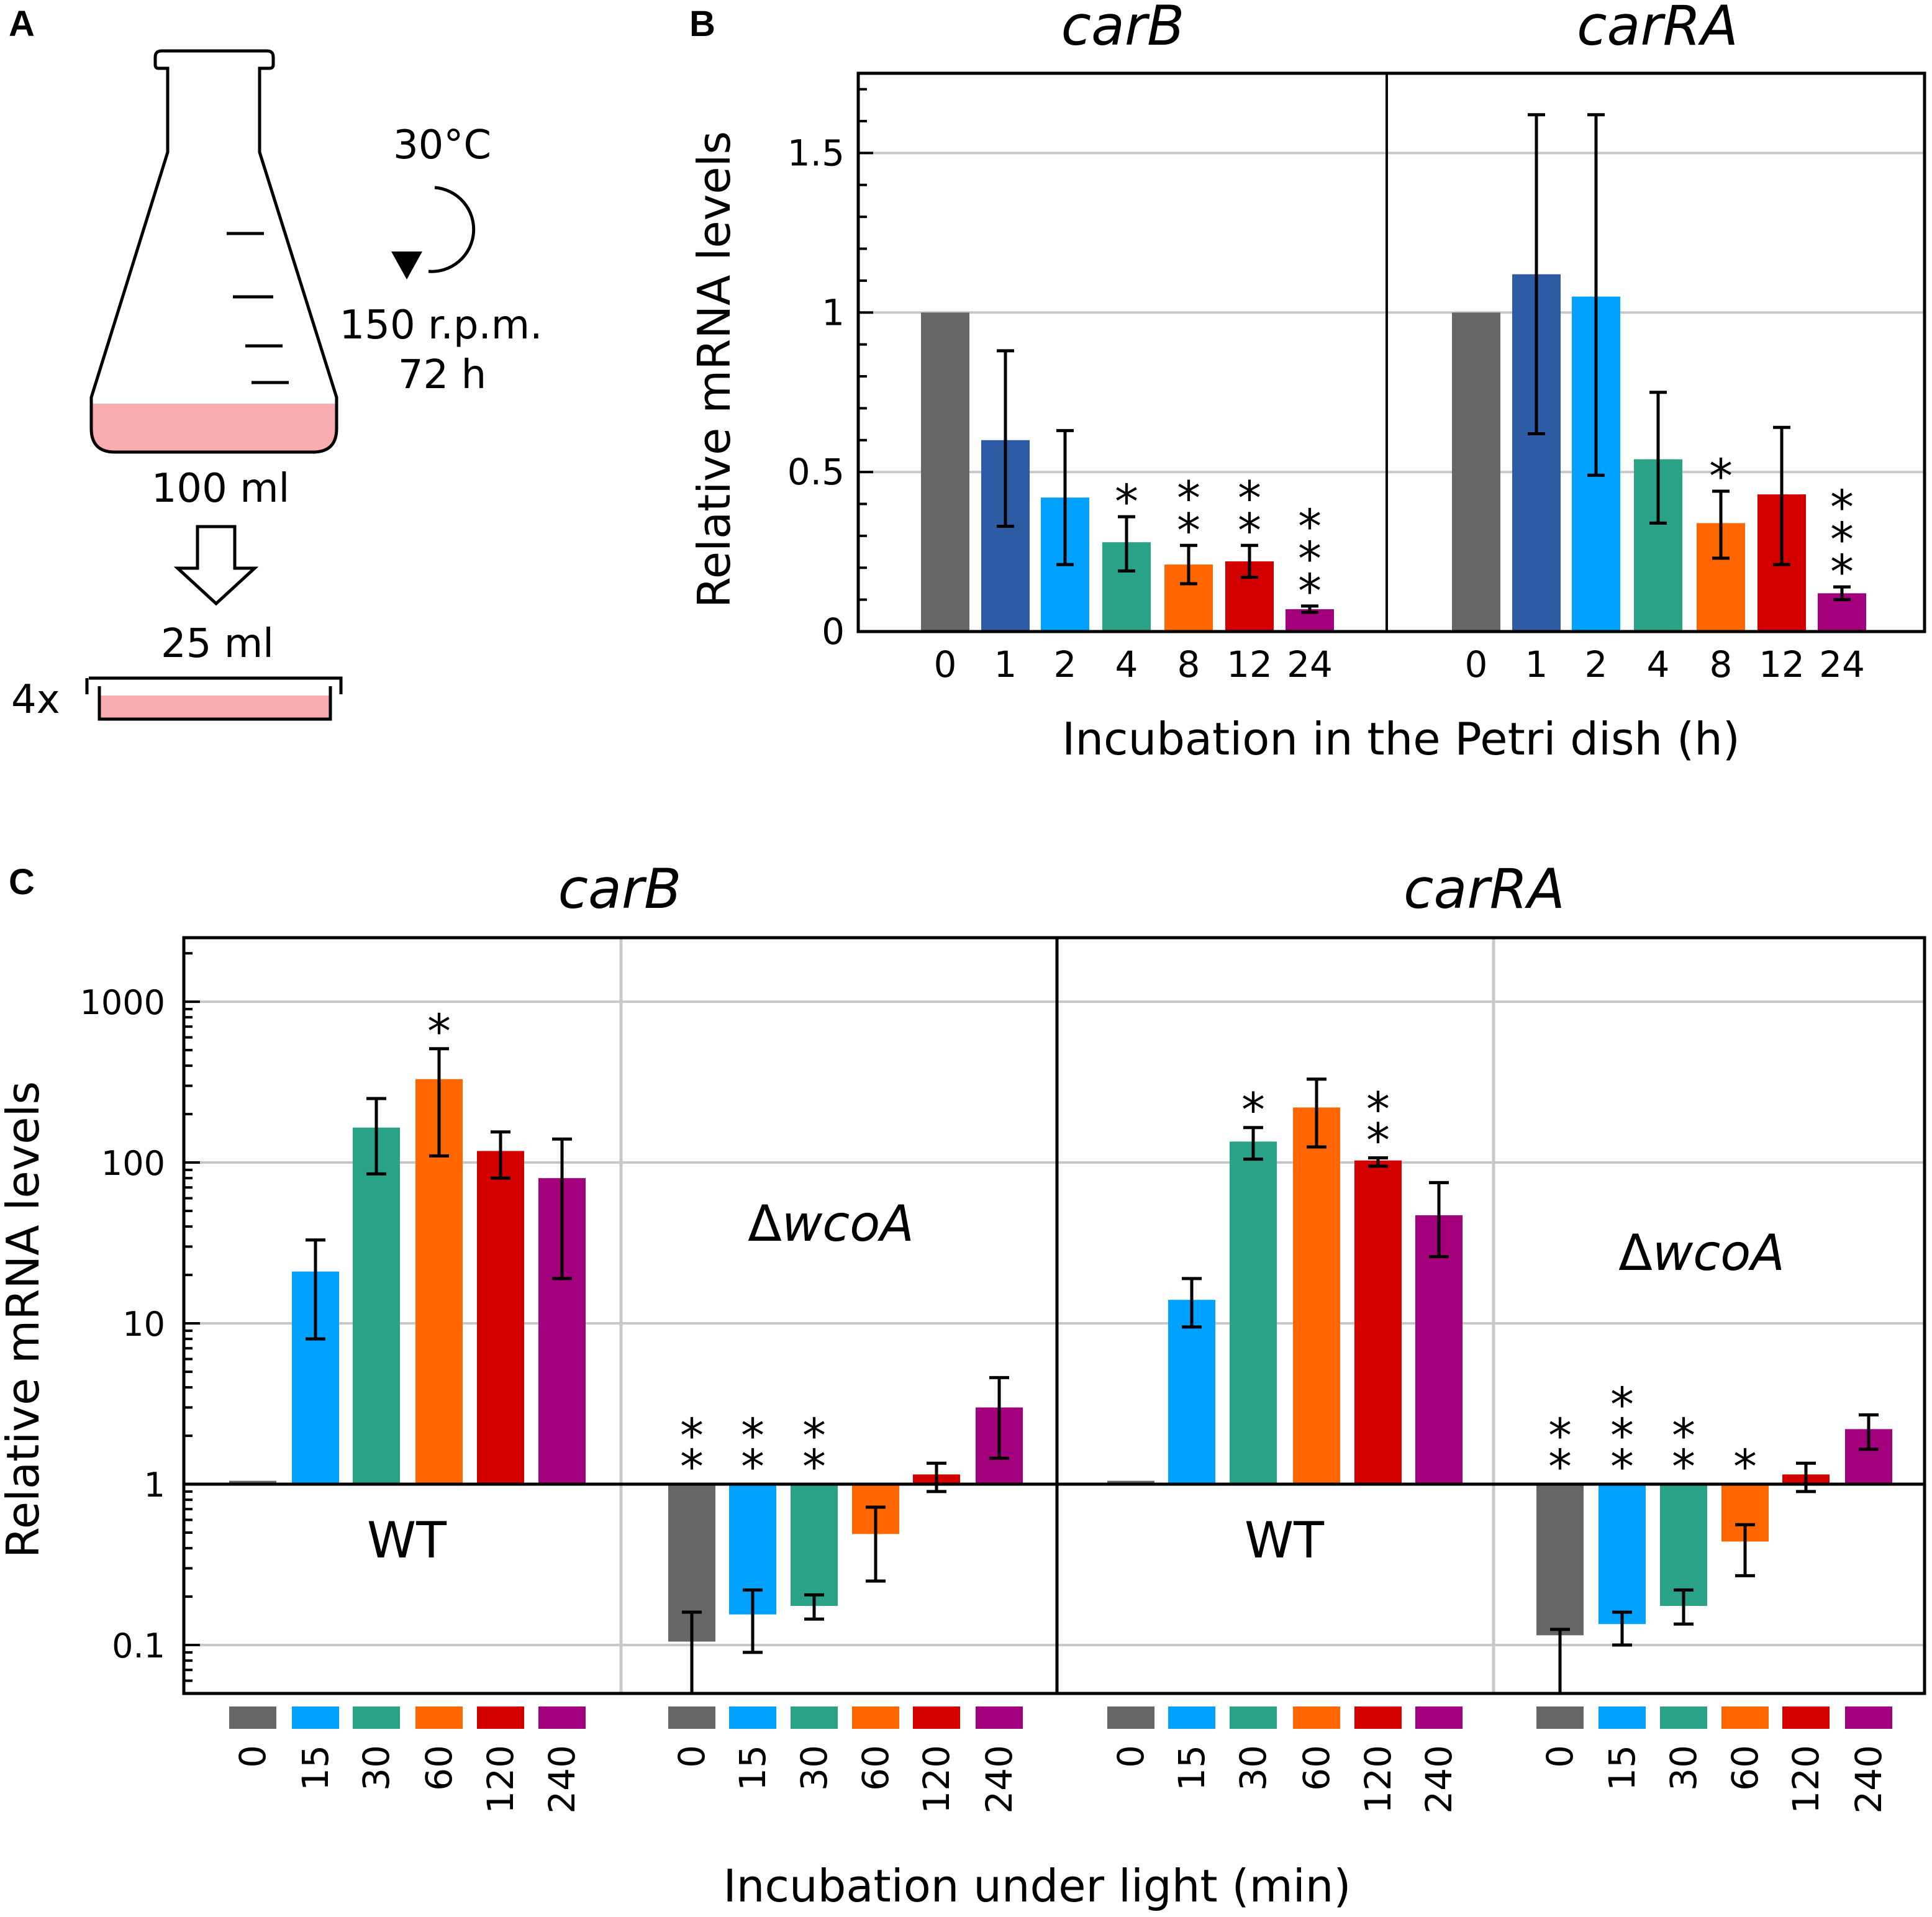 The height and width of the screenshot is (1917, 1932). Describe the element at coordinates (1065, 664) in the screenshot. I see `x-tick-label: 2` at that location.